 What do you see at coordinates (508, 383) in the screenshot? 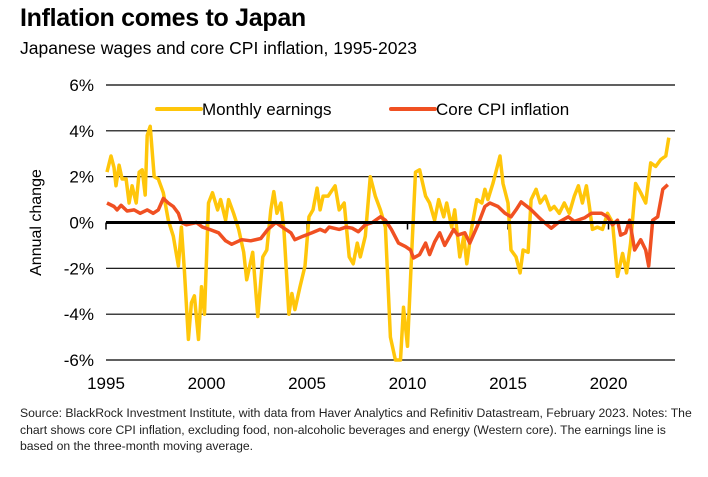
I see `x-tick-label: 2015` at bounding box center [508, 383].